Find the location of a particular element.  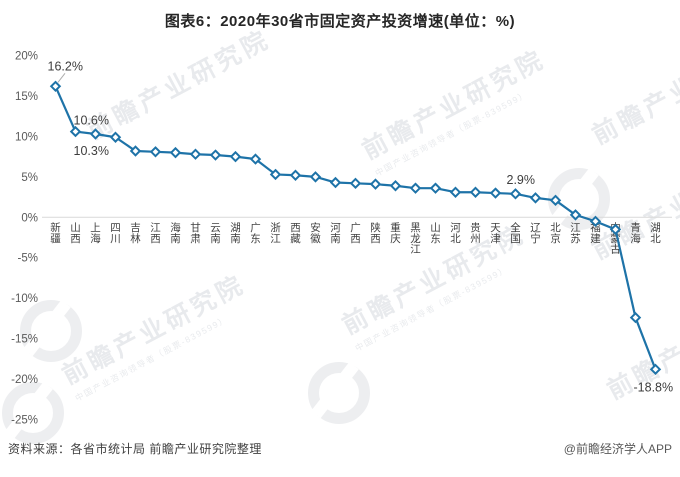

publisher-credit: @前瞻经济学人APP is located at coordinates (617, 449).